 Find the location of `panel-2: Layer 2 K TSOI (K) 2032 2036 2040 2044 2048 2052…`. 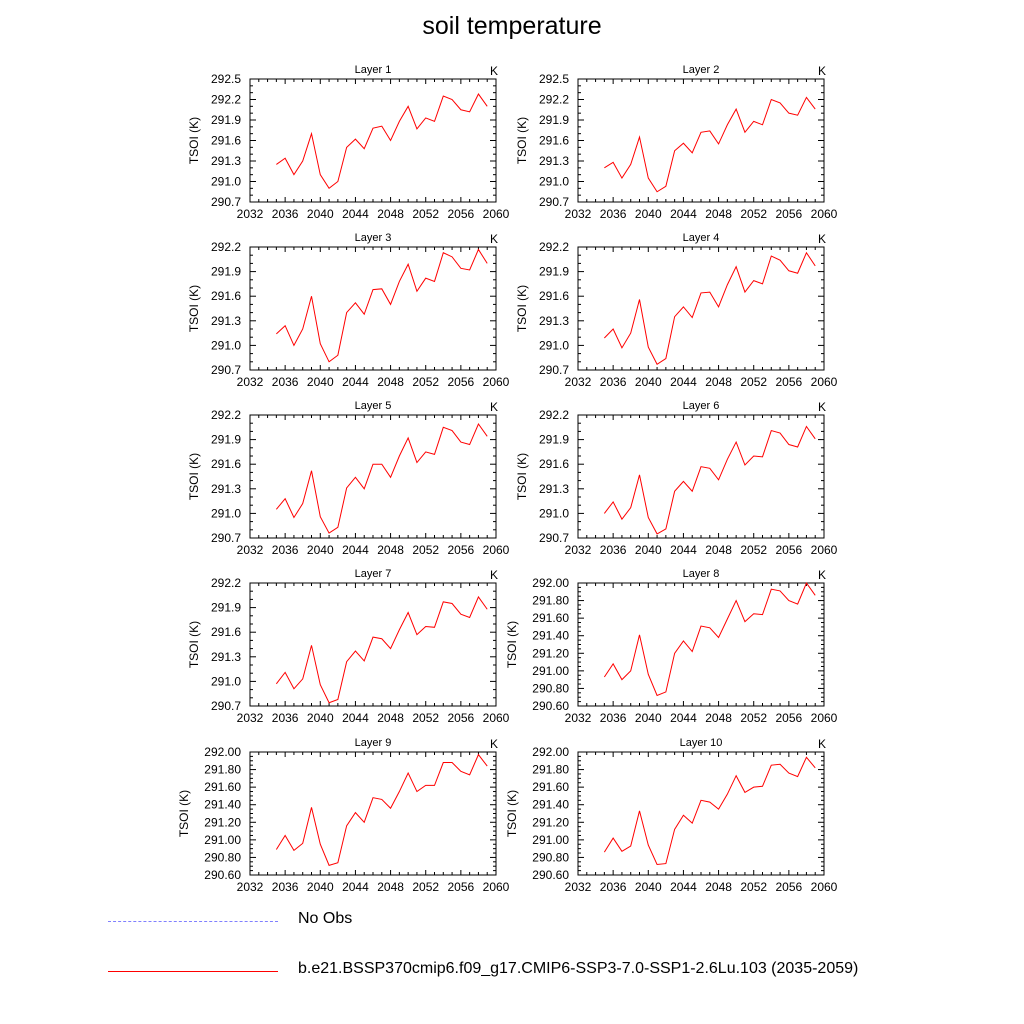

panel-2: Layer 2 K TSOI (K) 2032 2036 2040 2044 2048 2052… is located at coordinates (676, 142).